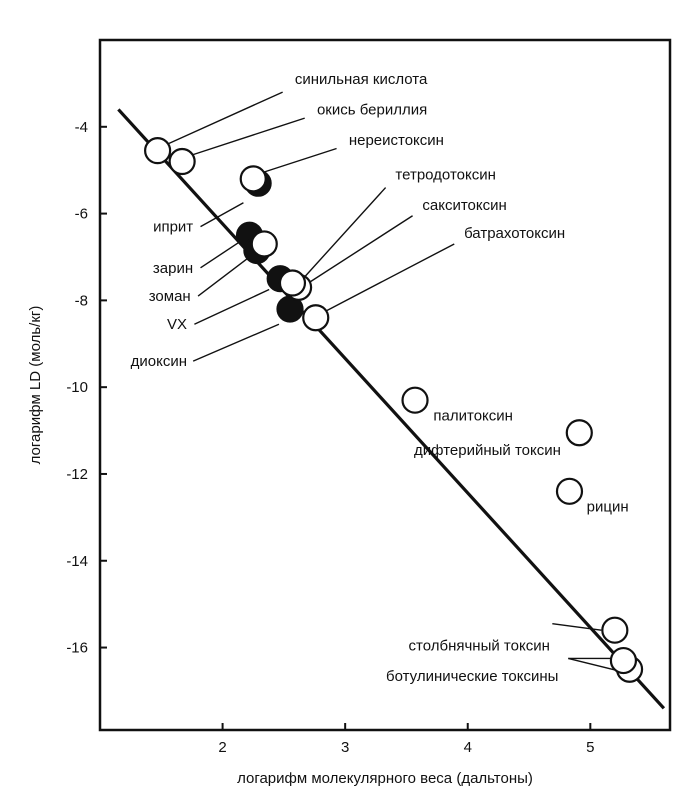 The width and height of the screenshot is (689, 807). I want to click on point-label: рицин, so click(608, 507).